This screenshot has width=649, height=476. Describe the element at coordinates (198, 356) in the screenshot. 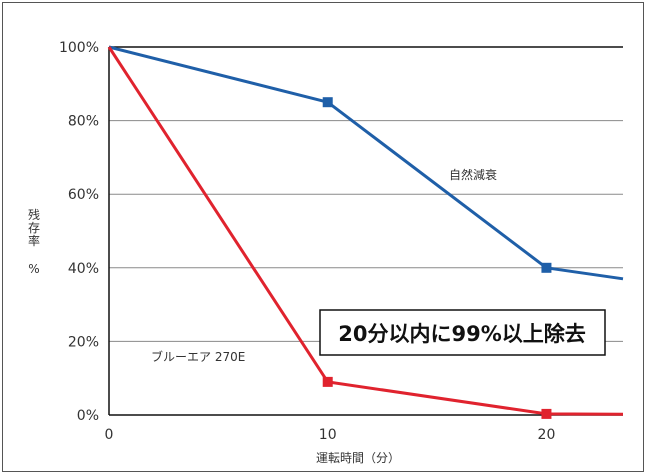

I see `series-label-blueair: ブルーエア 270E` at that location.